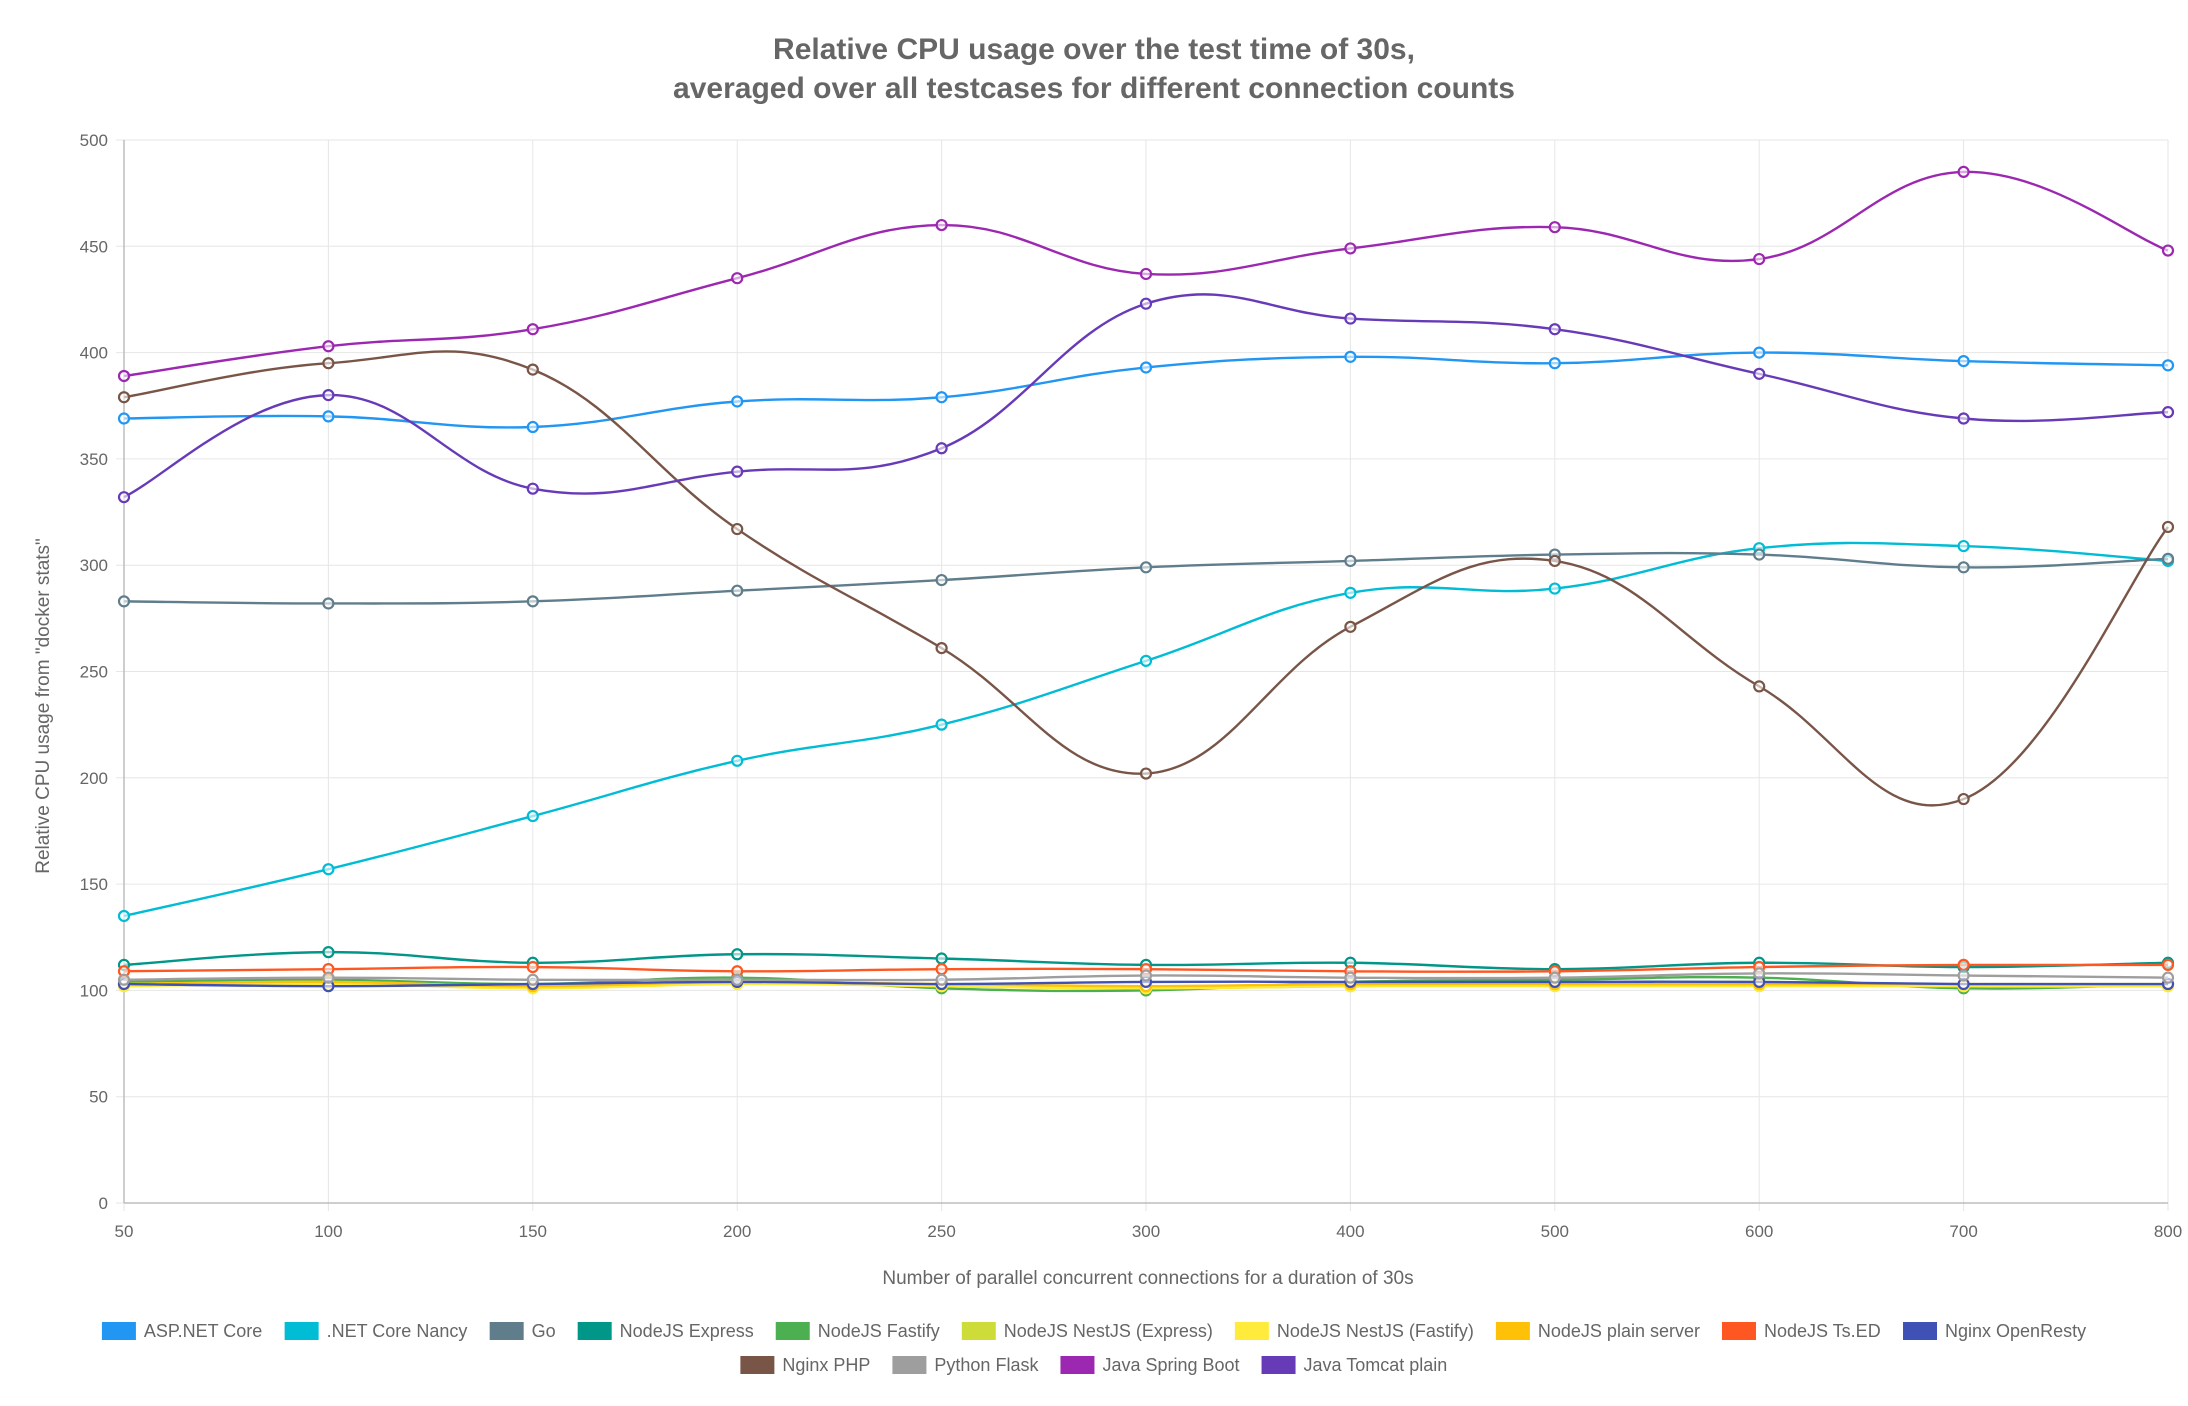  I want to click on legend-item: NodeJS Fastify, so click(857, 1331).